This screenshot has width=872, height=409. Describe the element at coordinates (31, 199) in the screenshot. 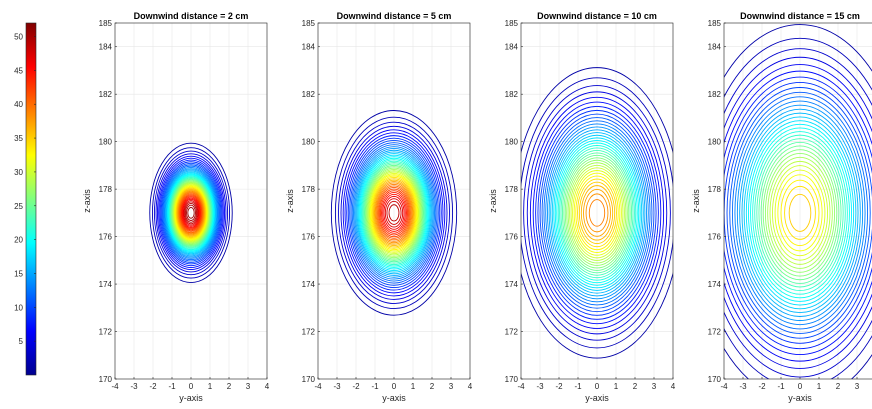

I see `colorbar-gradient` at that location.